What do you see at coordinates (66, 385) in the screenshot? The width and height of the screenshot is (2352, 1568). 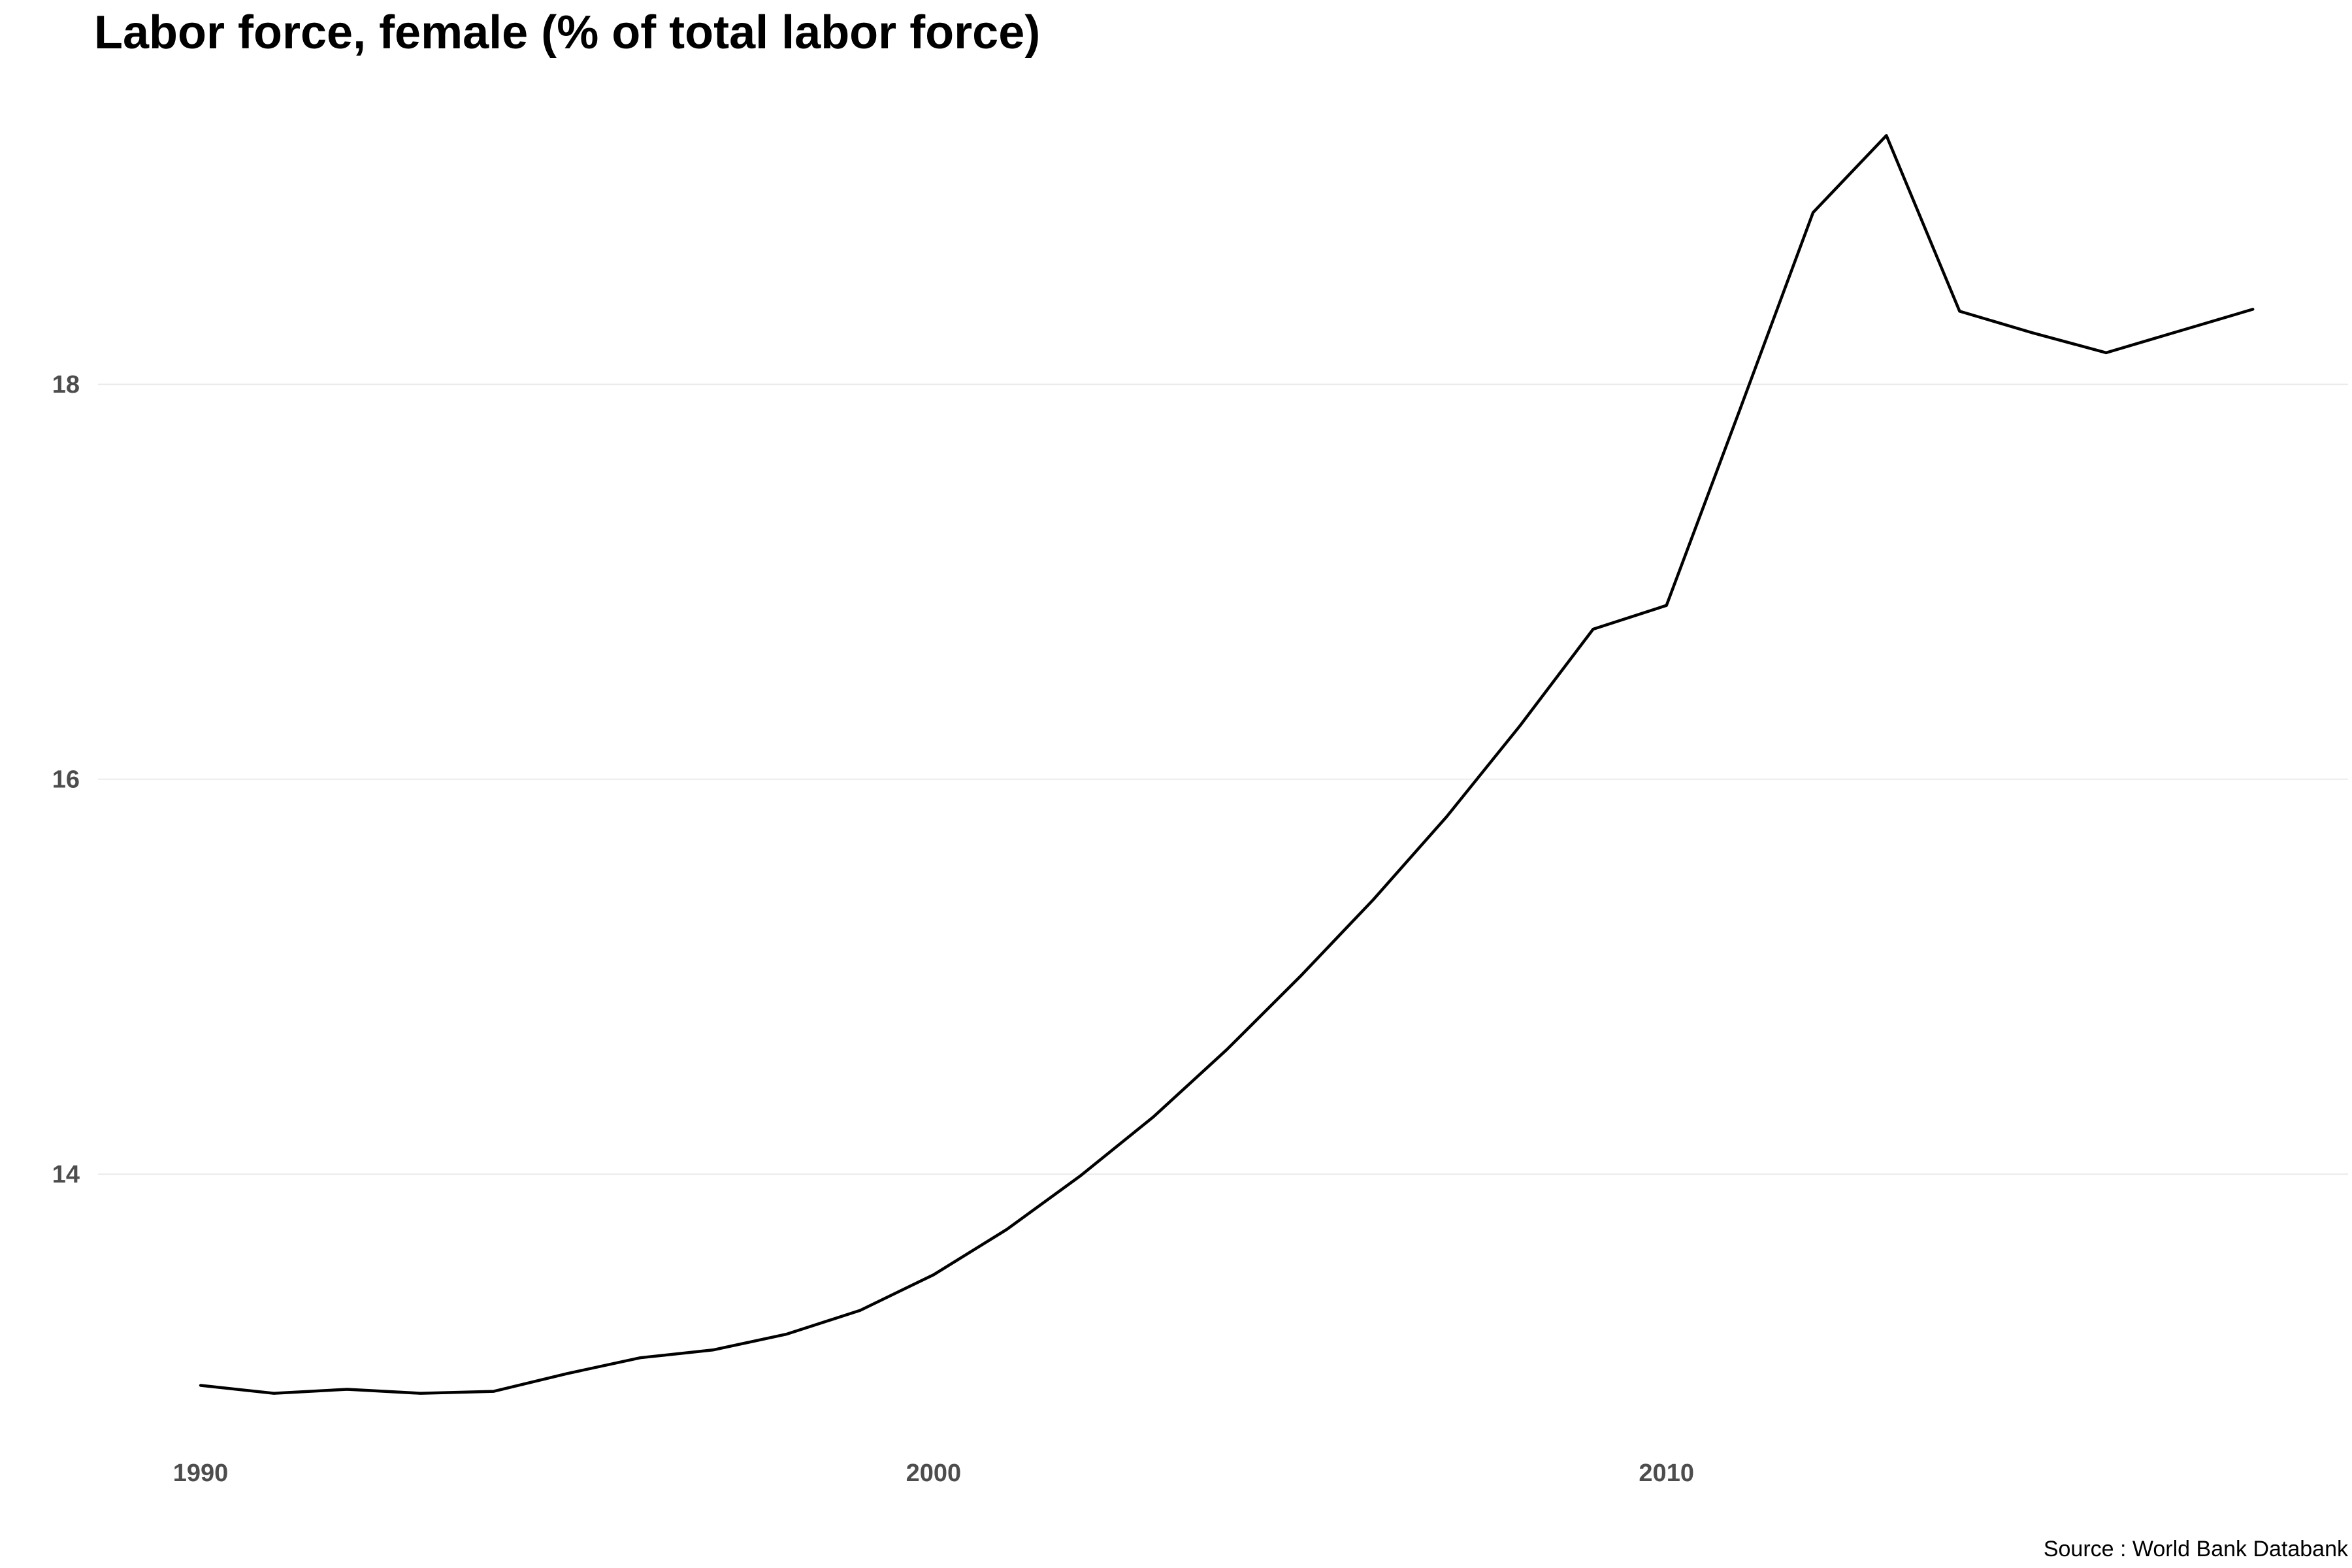 I see `y-tick-label: 18` at bounding box center [66, 385].